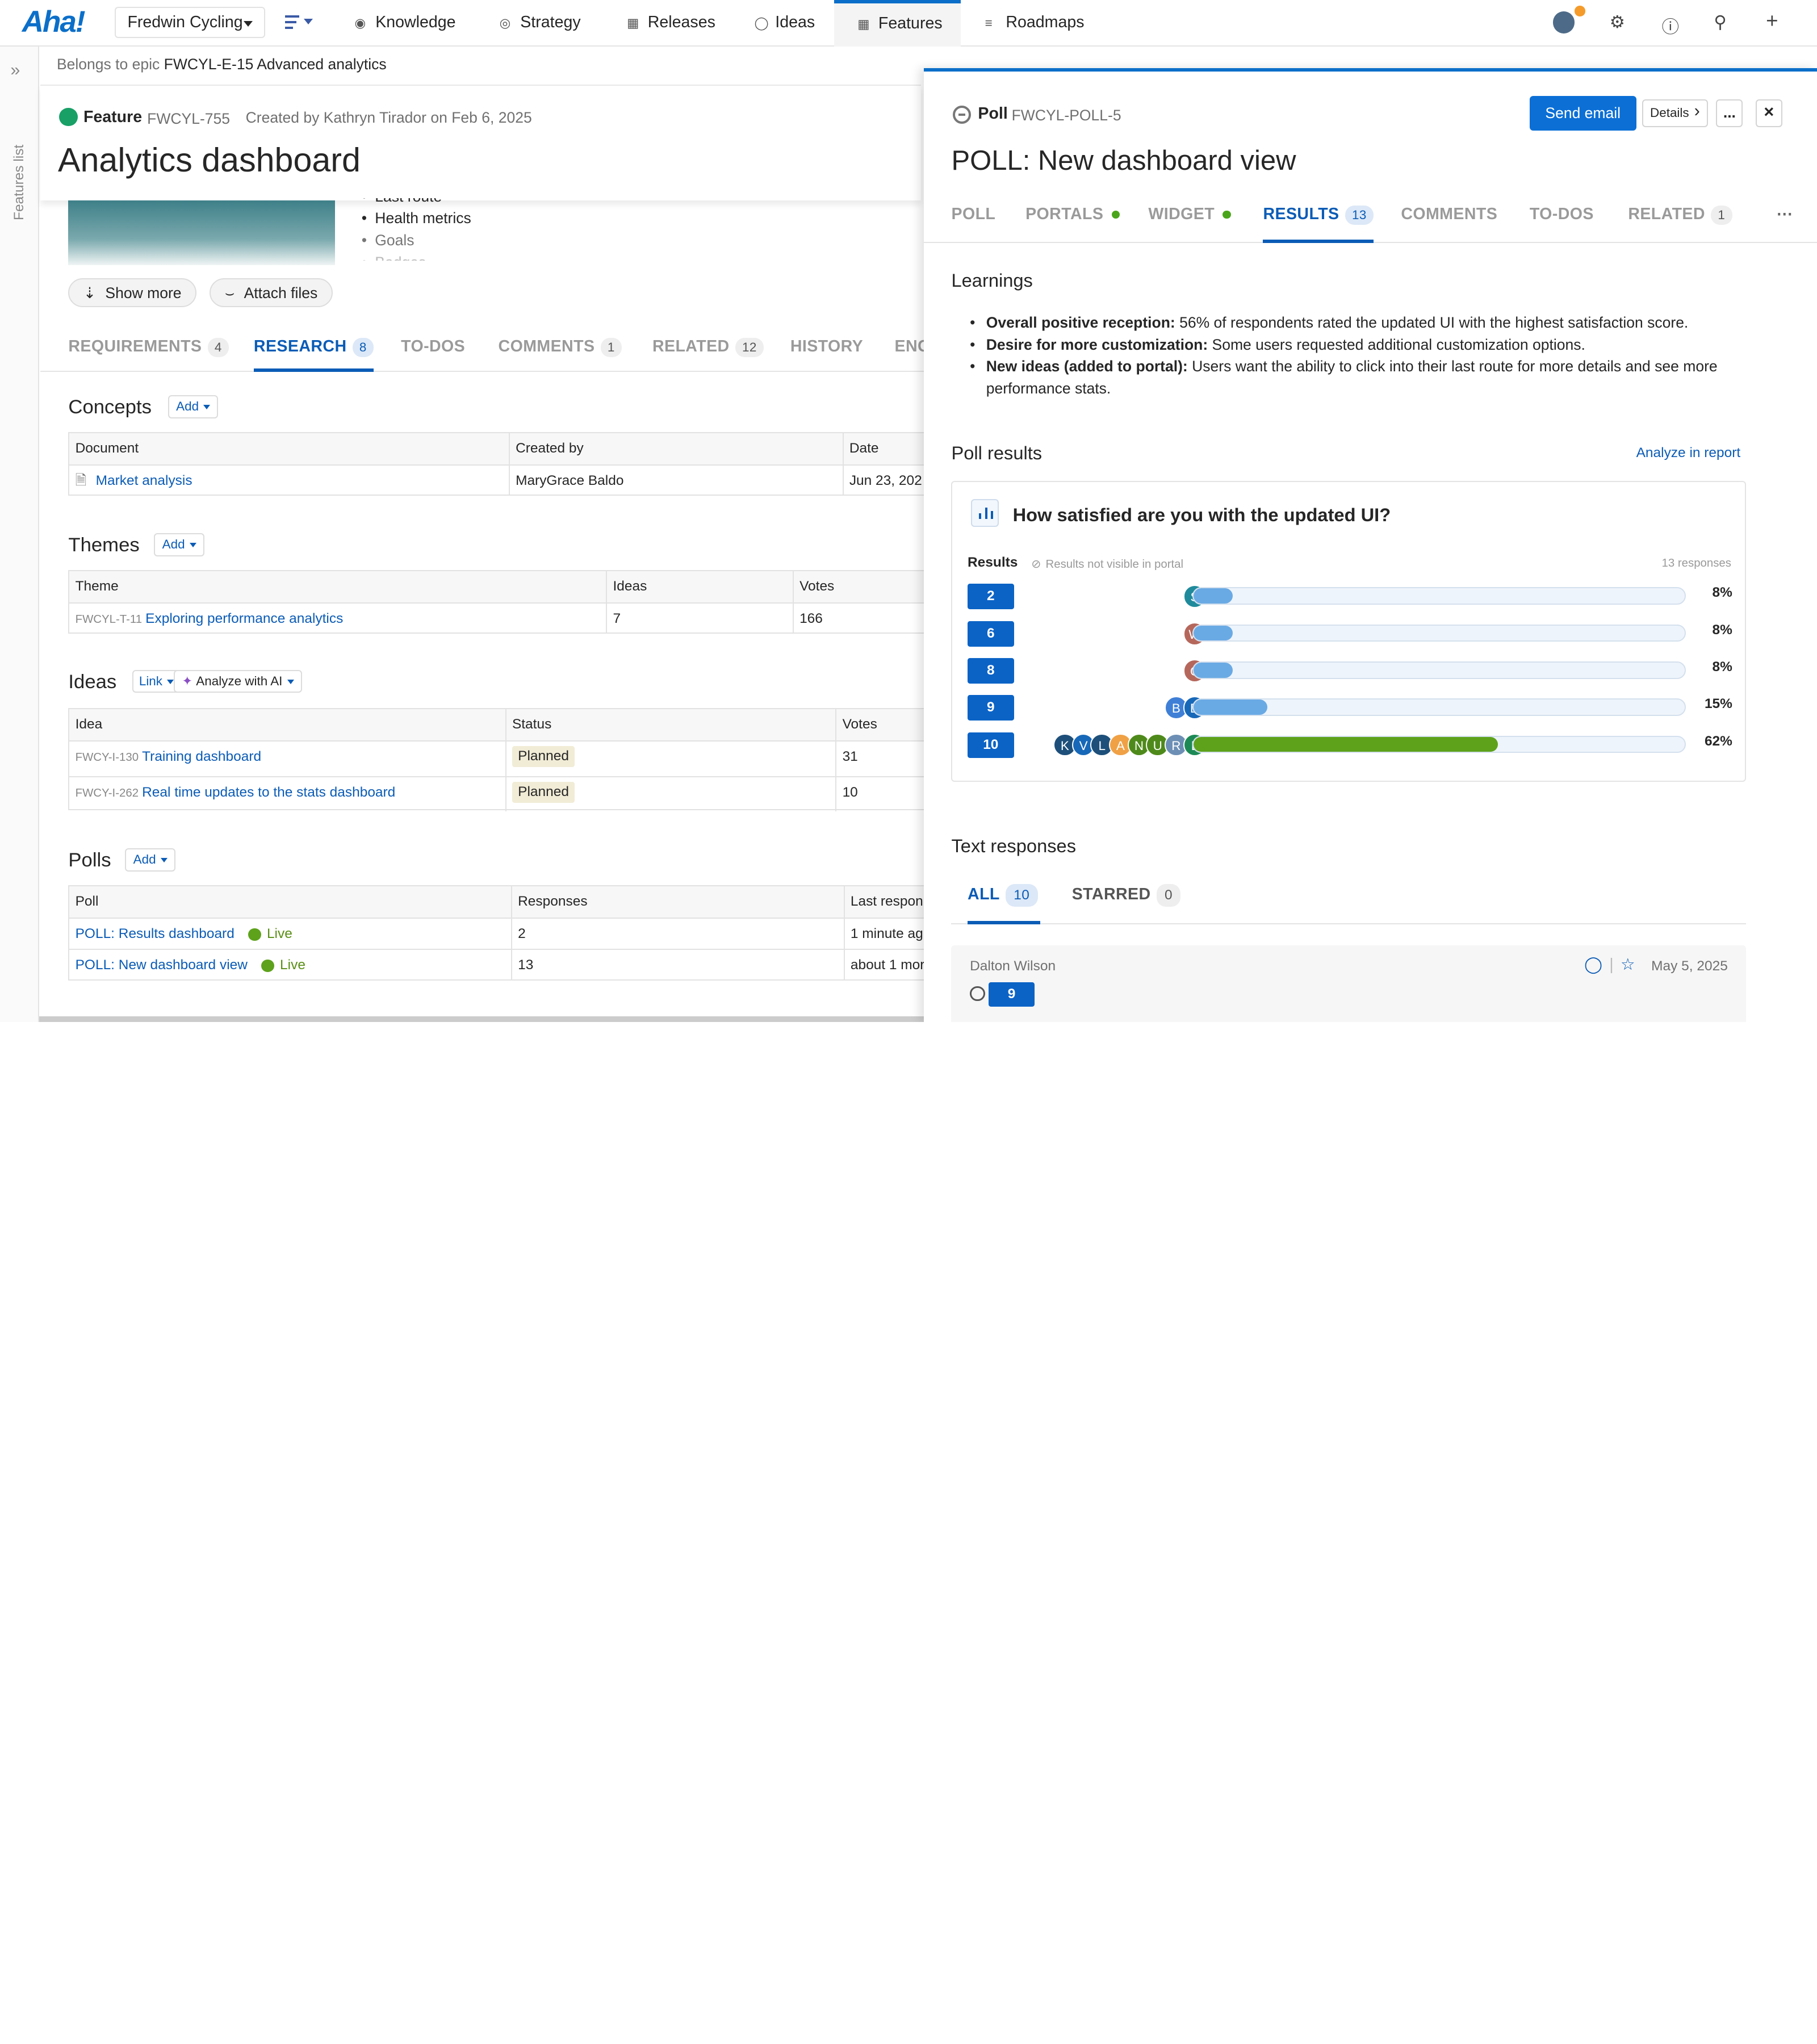  Describe the element at coordinates (1319, 218) in the screenshot. I see `tab-results: RESULTS 13` at that location.